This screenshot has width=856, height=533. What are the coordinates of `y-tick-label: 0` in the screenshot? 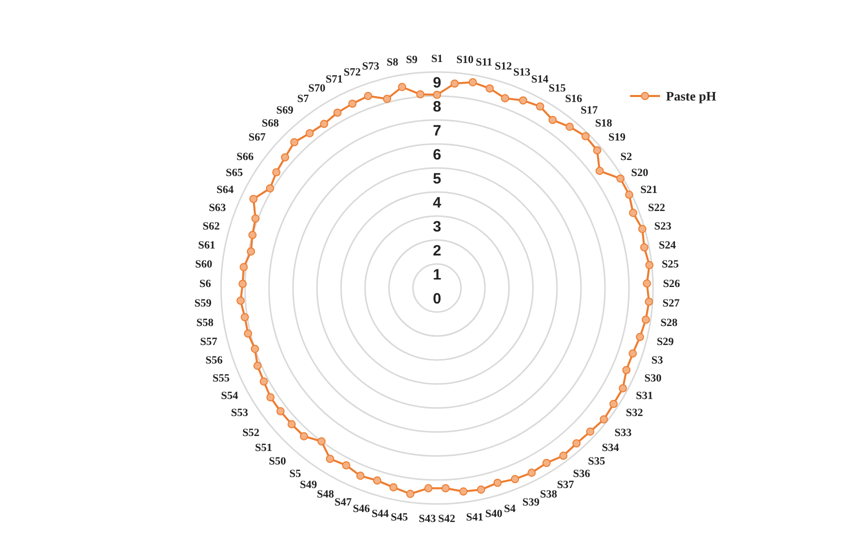 It's located at (437, 299).